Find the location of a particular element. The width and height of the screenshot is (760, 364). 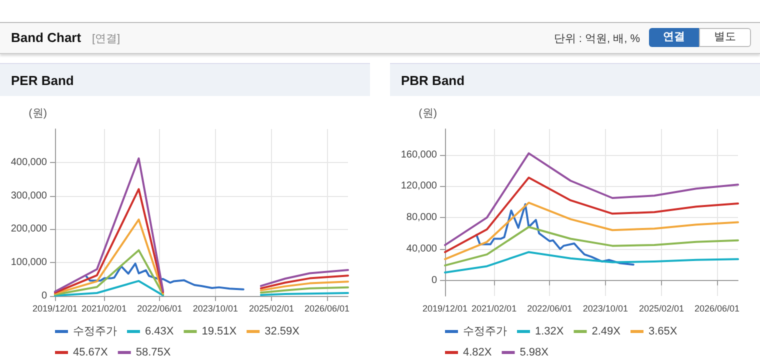

y-tick-label: 80,000 is located at coordinates (422, 218).